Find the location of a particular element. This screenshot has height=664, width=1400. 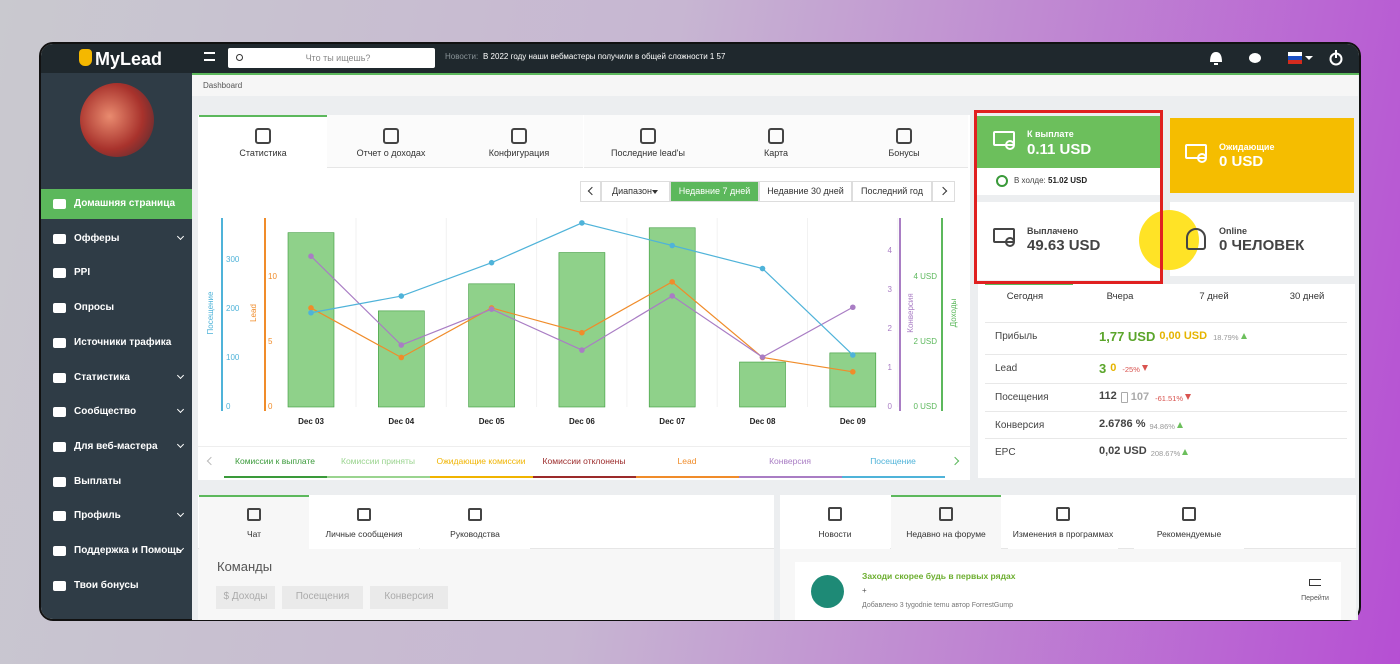

menu-label: Источники трафика is located at coordinates (123, 342).